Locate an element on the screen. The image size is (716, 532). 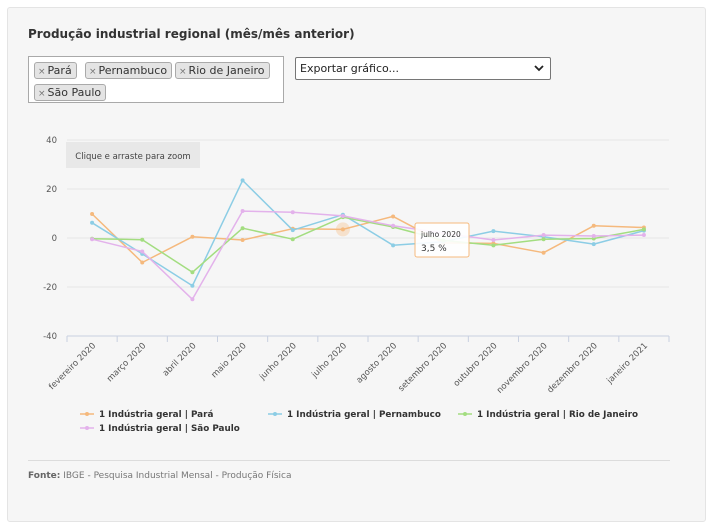
tag-label: Pará is located at coordinates (59, 70).